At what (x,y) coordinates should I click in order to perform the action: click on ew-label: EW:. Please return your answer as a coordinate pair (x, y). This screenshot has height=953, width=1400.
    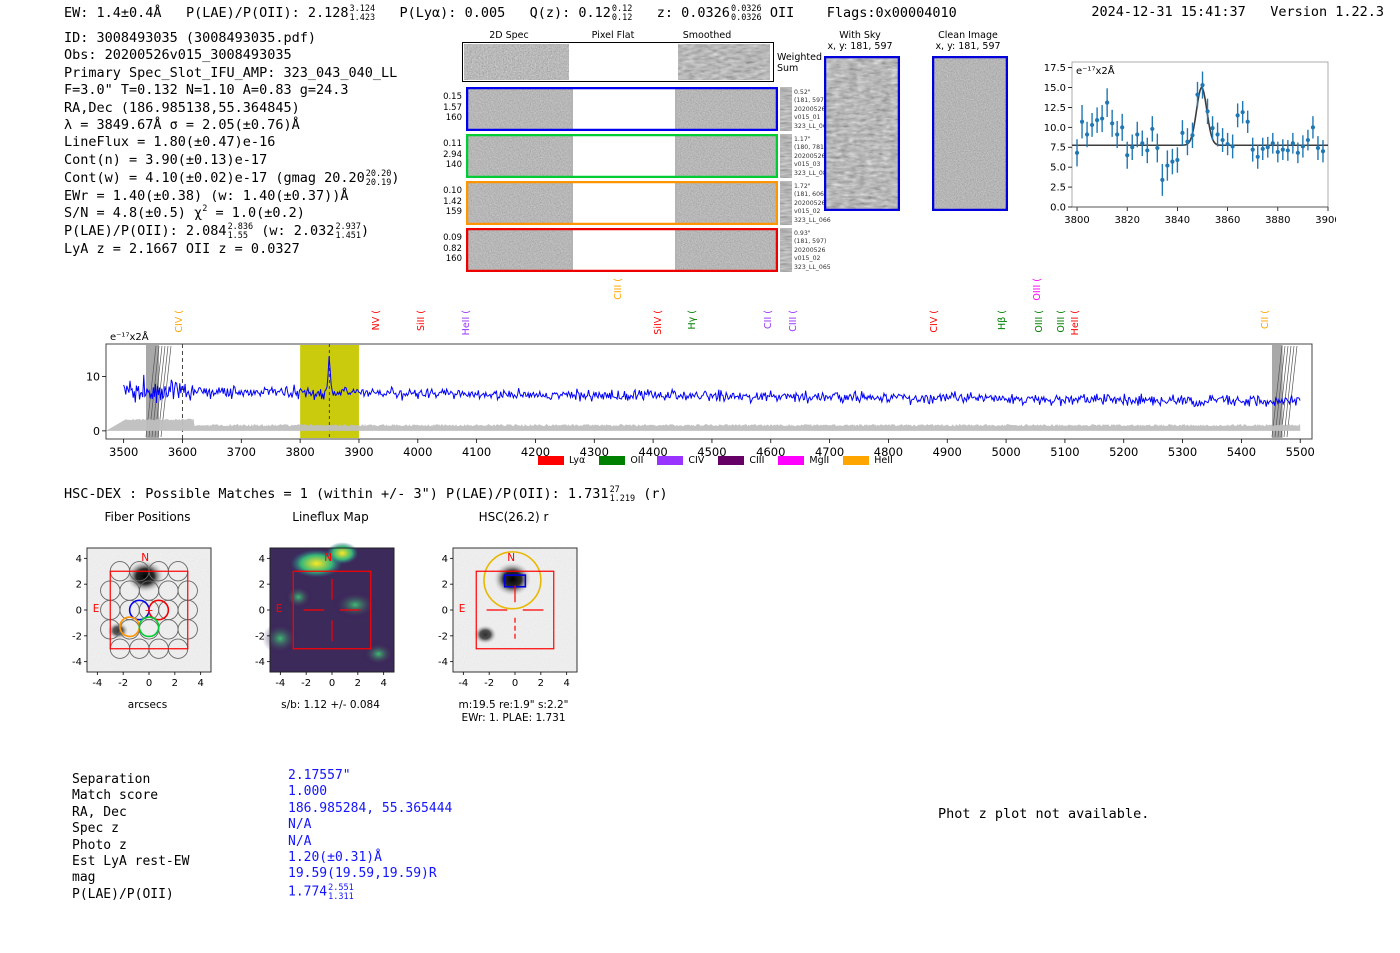
    Looking at the image, I should click on (76, 12).